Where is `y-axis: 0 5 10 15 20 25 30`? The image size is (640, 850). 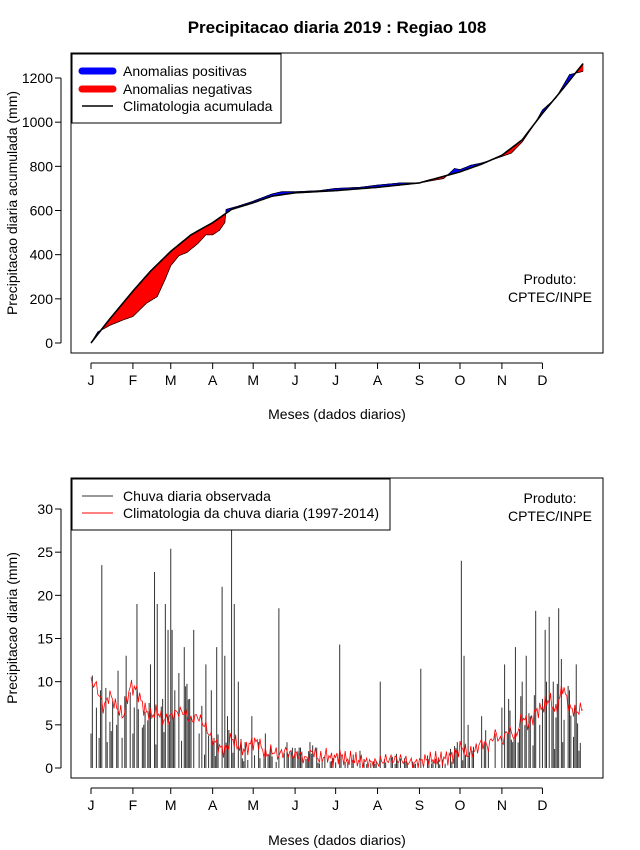 y-axis: 0 5 10 15 20 25 30 is located at coordinates (49, 638).